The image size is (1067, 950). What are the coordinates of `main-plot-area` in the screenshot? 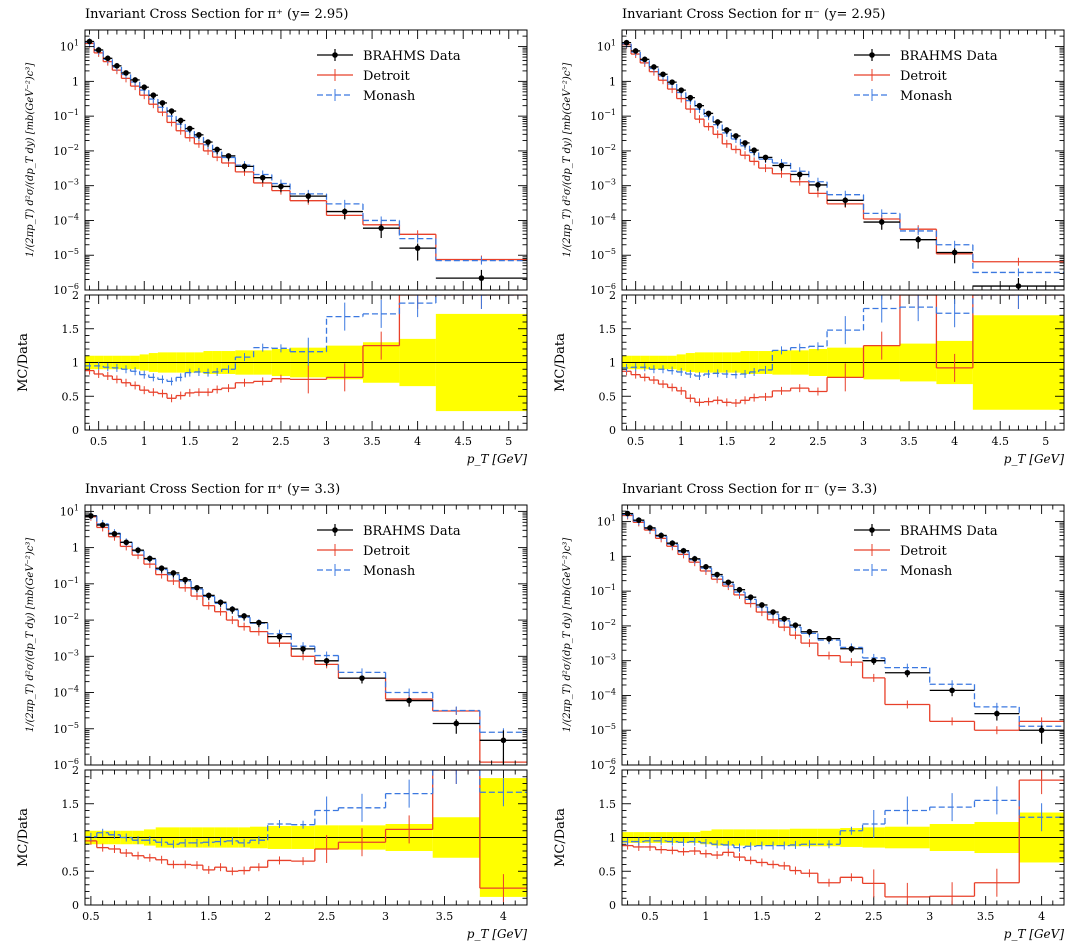 It's located at (843, 627).